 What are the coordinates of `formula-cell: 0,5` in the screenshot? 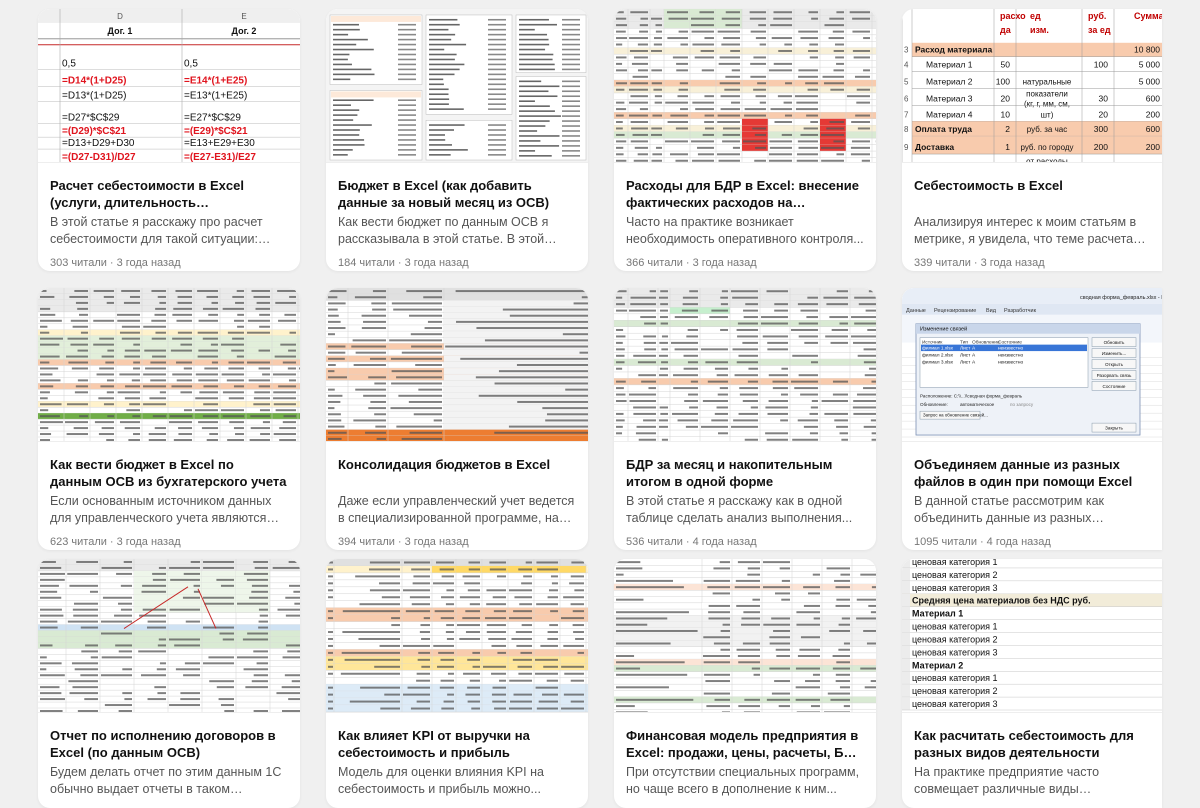 It's located at (191, 64).